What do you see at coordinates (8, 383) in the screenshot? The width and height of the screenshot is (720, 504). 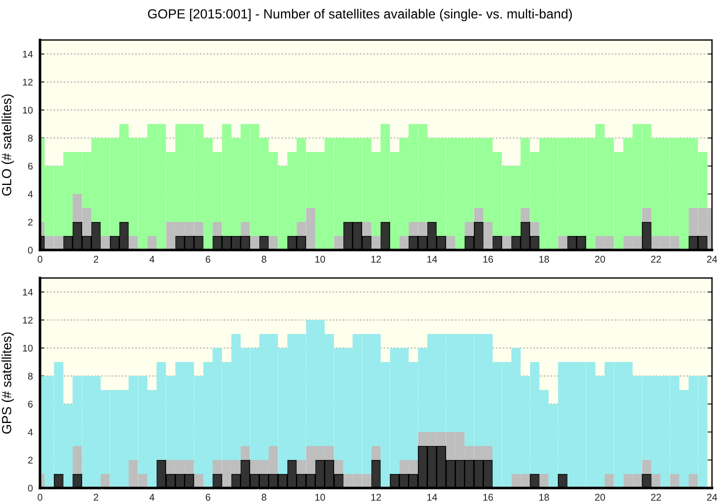 I see `y-axis-title: GPS (# satellites)` at bounding box center [8, 383].